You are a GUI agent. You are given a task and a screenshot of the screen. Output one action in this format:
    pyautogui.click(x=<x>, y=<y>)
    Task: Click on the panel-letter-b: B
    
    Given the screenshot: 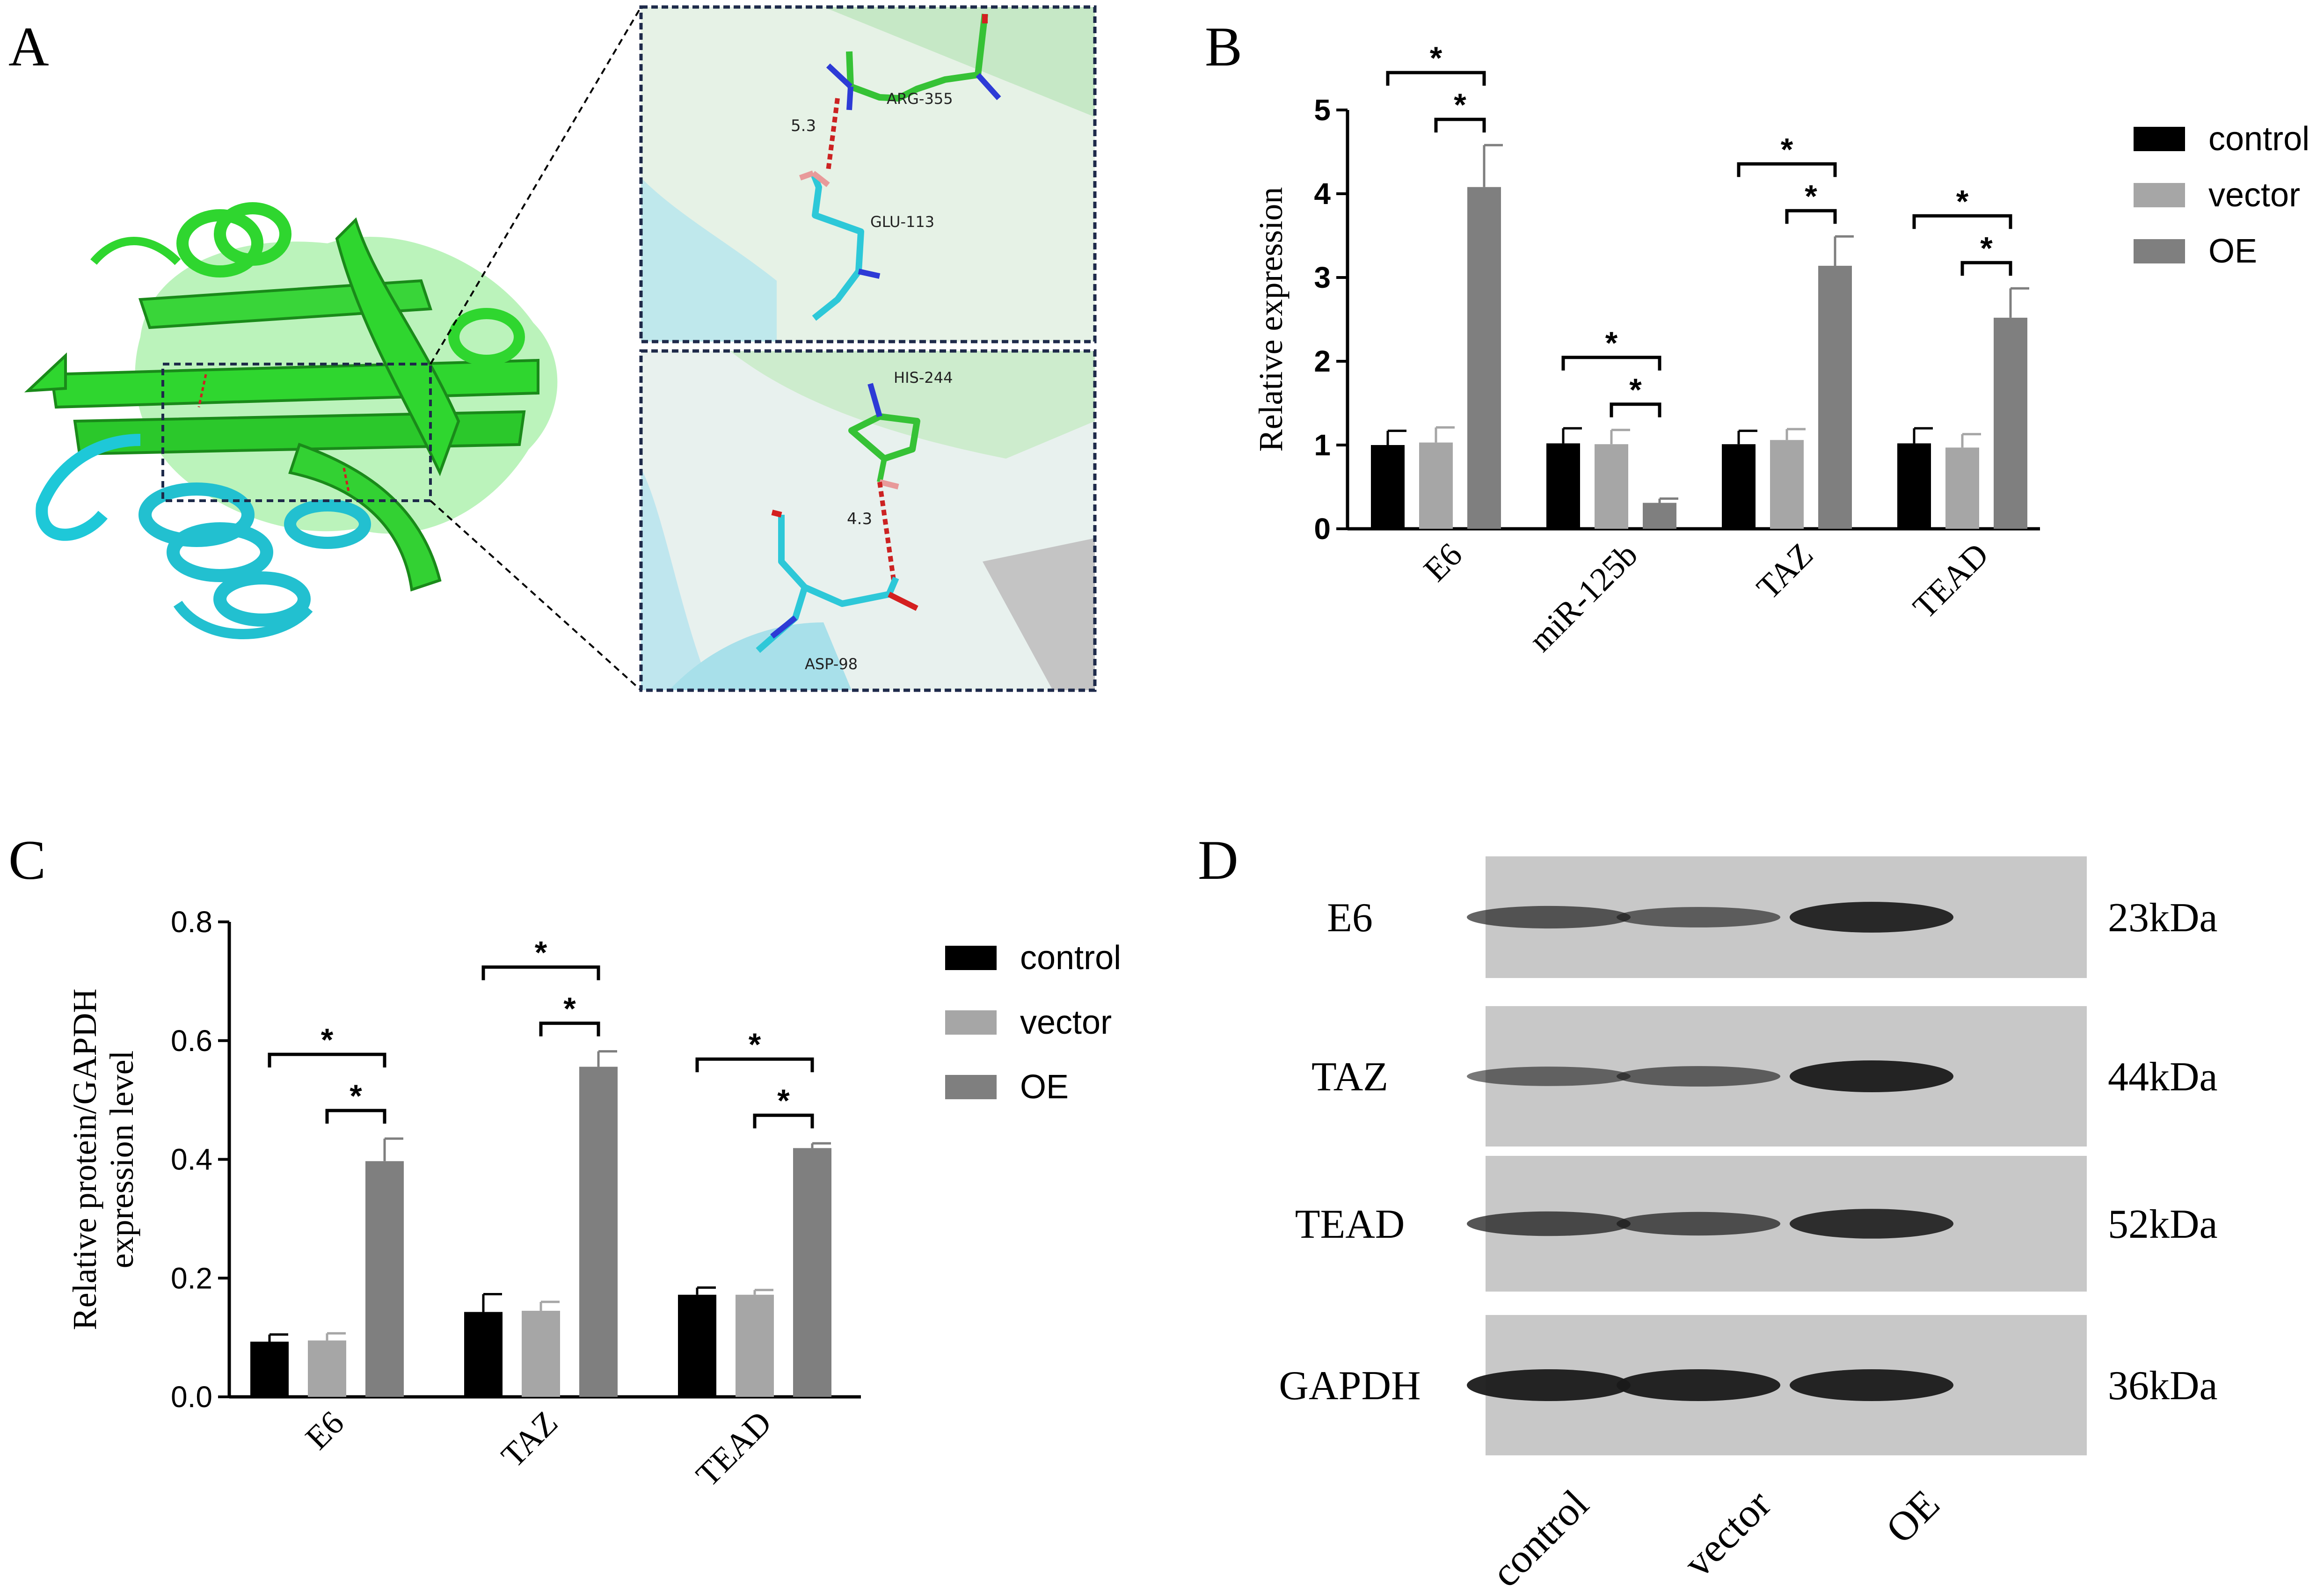 What is the action you would take?
    pyautogui.click(x=1223, y=46)
    